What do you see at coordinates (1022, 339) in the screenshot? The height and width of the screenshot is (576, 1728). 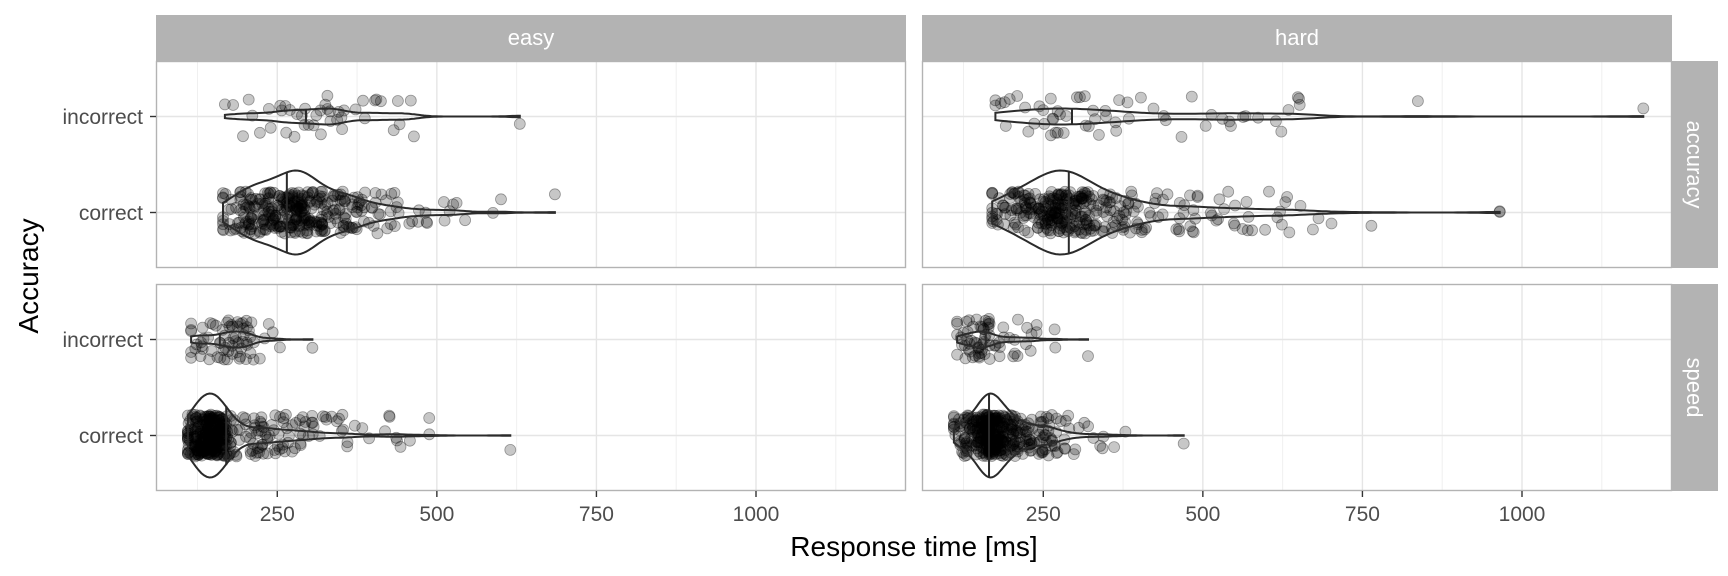 I see `violin-hard-speed-incorrect` at bounding box center [1022, 339].